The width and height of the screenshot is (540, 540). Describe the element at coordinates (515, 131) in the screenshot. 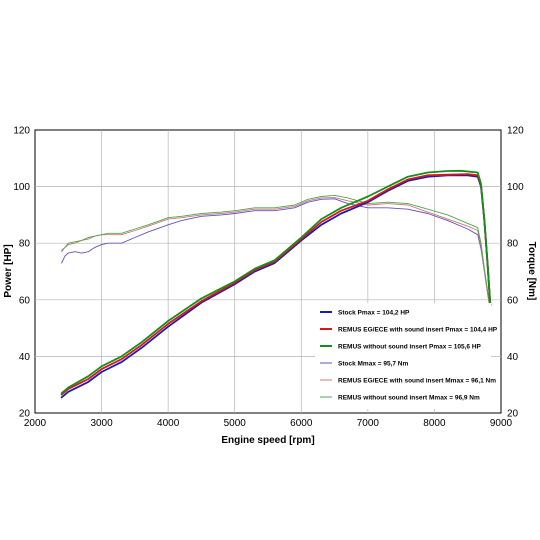

I see `y2-tick-label: 120` at that location.